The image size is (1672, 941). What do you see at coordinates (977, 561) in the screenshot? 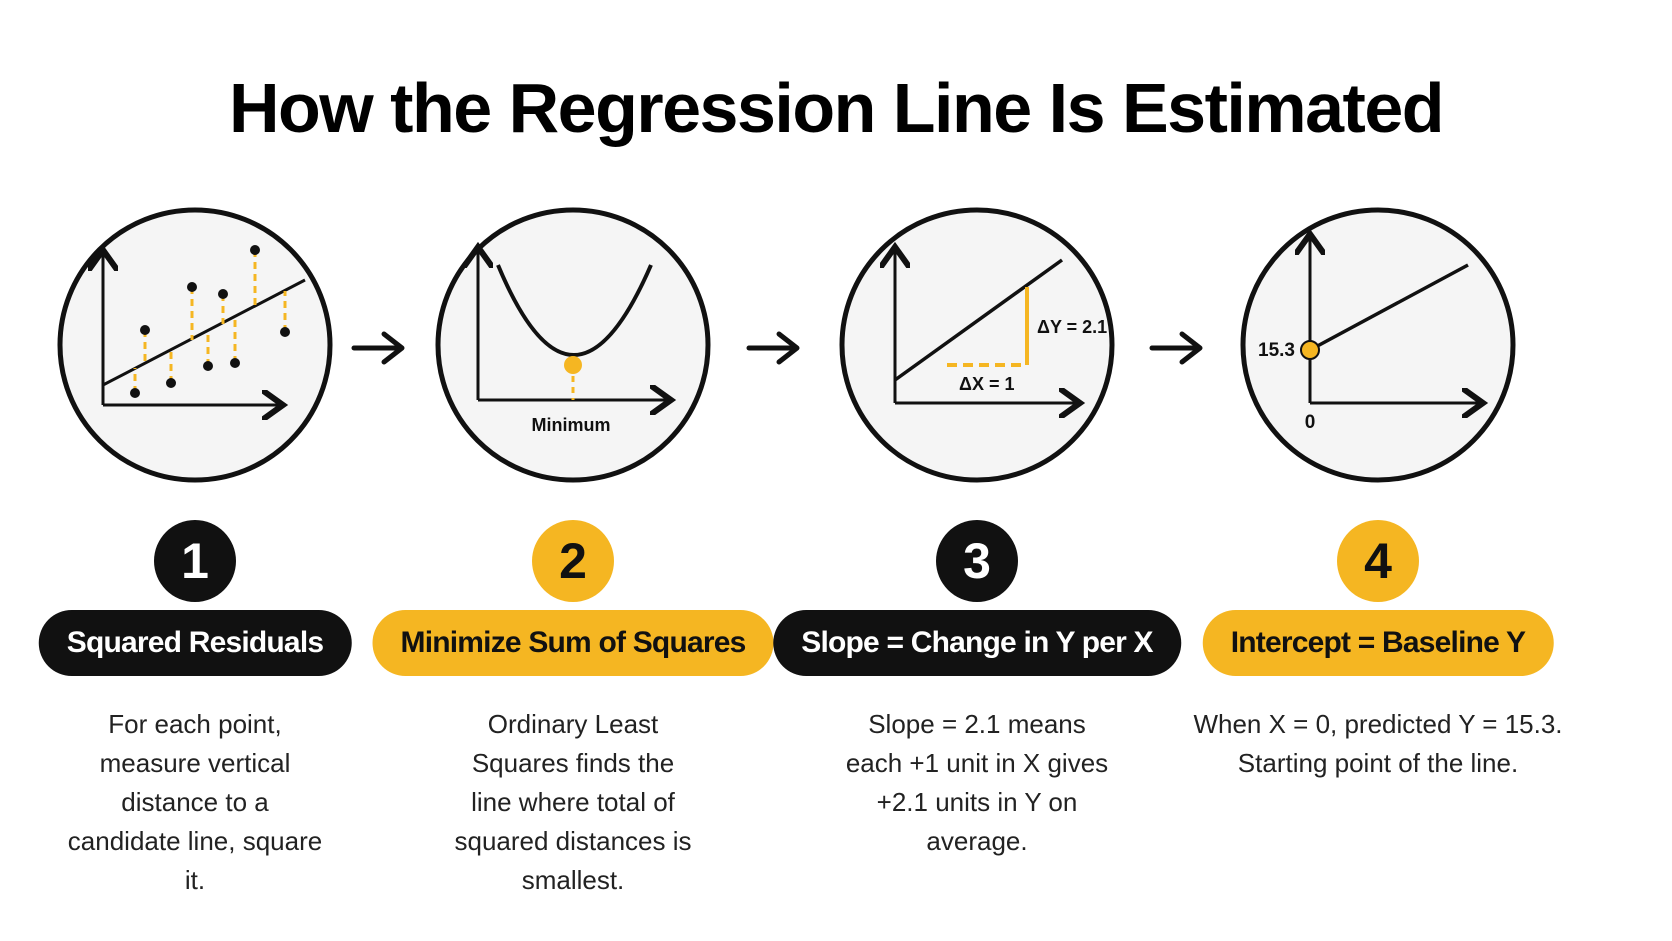
I see `step-number-3: 3` at bounding box center [977, 561].